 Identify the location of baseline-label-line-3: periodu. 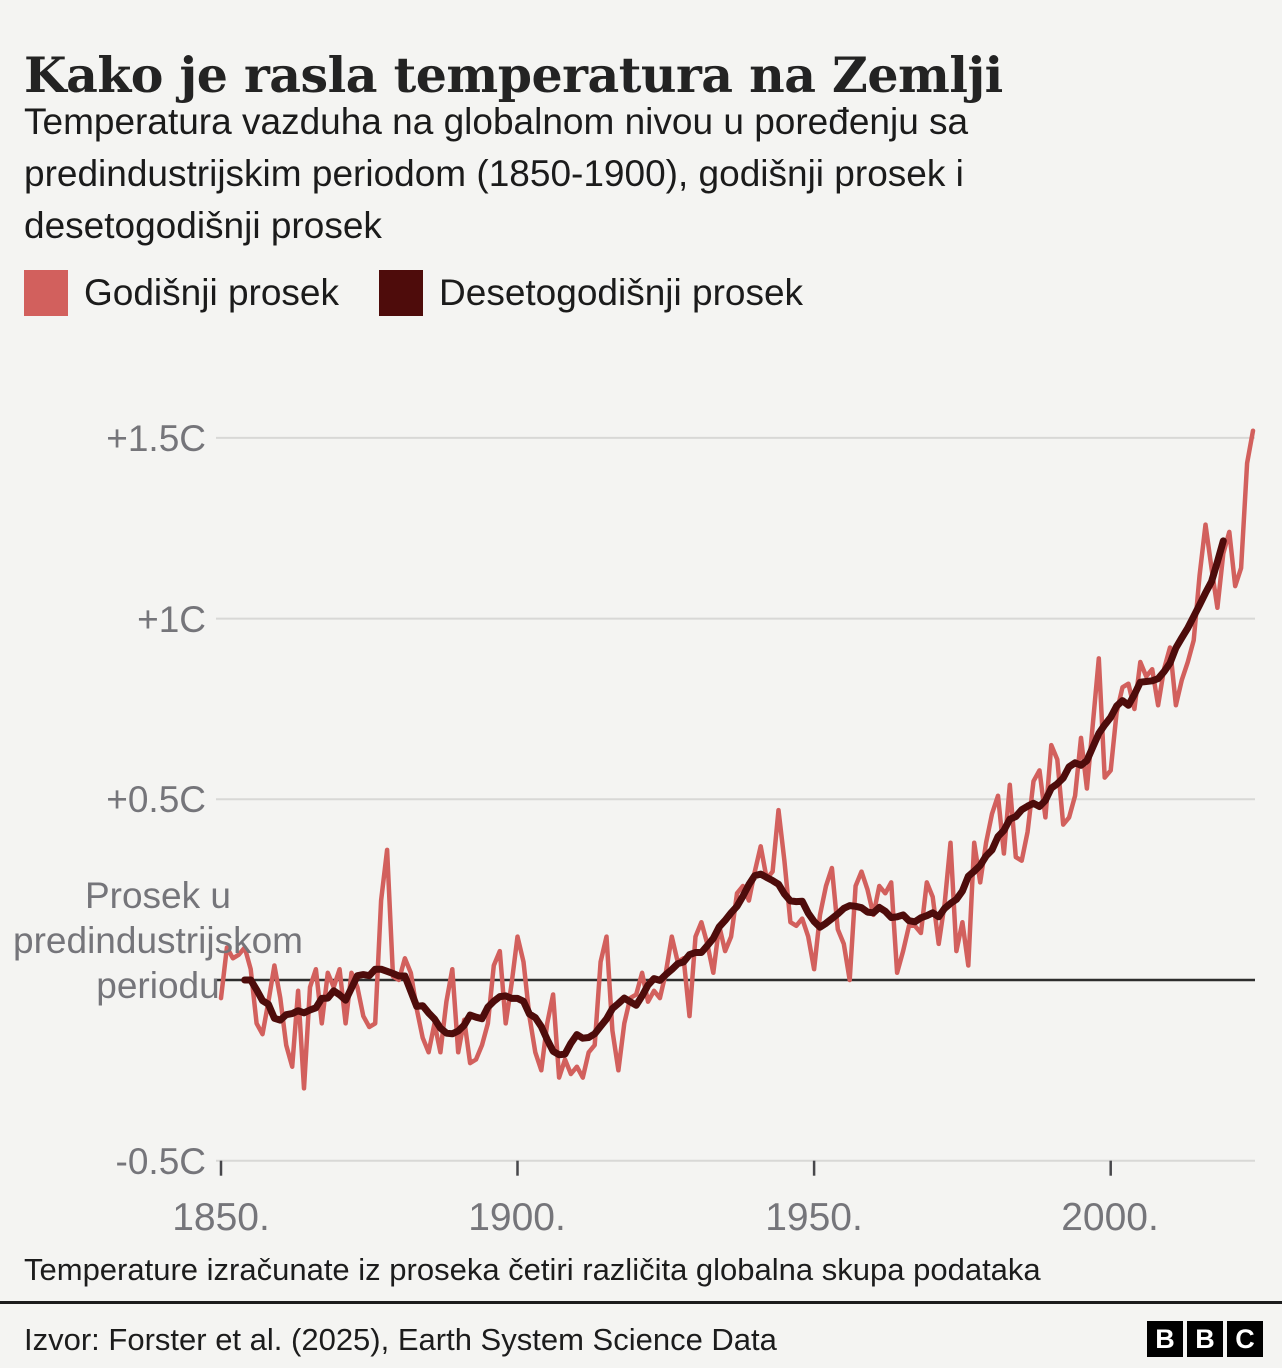
(157, 985).